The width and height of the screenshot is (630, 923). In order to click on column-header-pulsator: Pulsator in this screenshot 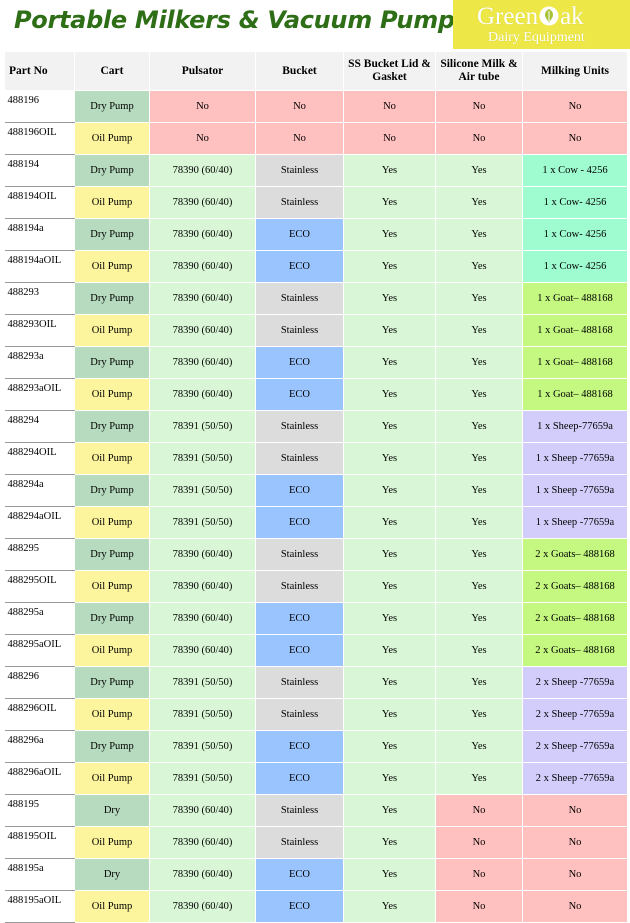, I will do `click(202, 71)`.